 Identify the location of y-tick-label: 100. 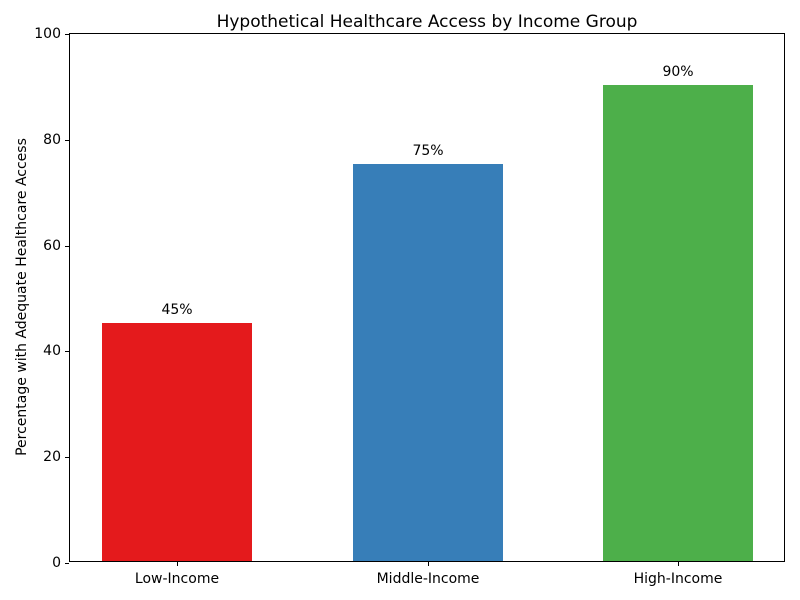
(47, 34).